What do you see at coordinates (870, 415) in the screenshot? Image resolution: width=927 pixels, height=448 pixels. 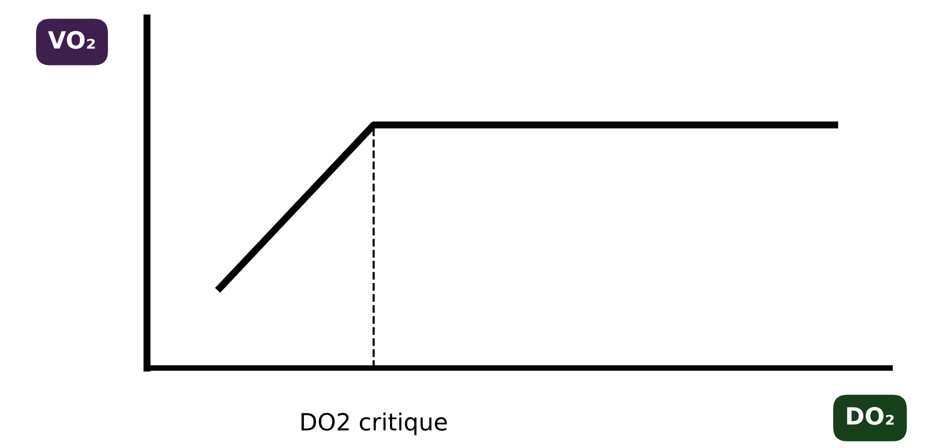 I see `x-axis-title: DO₂` at bounding box center [870, 415].